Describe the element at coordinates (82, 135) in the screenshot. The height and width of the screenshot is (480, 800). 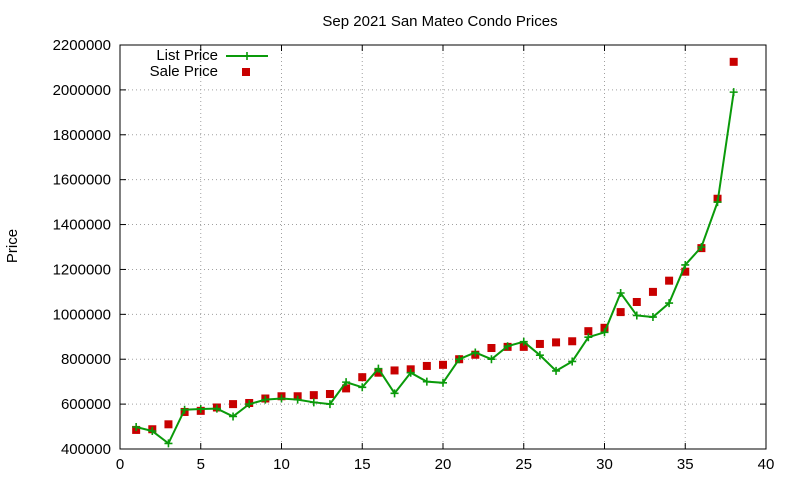
I see `y-tick-label: 1800000` at that location.